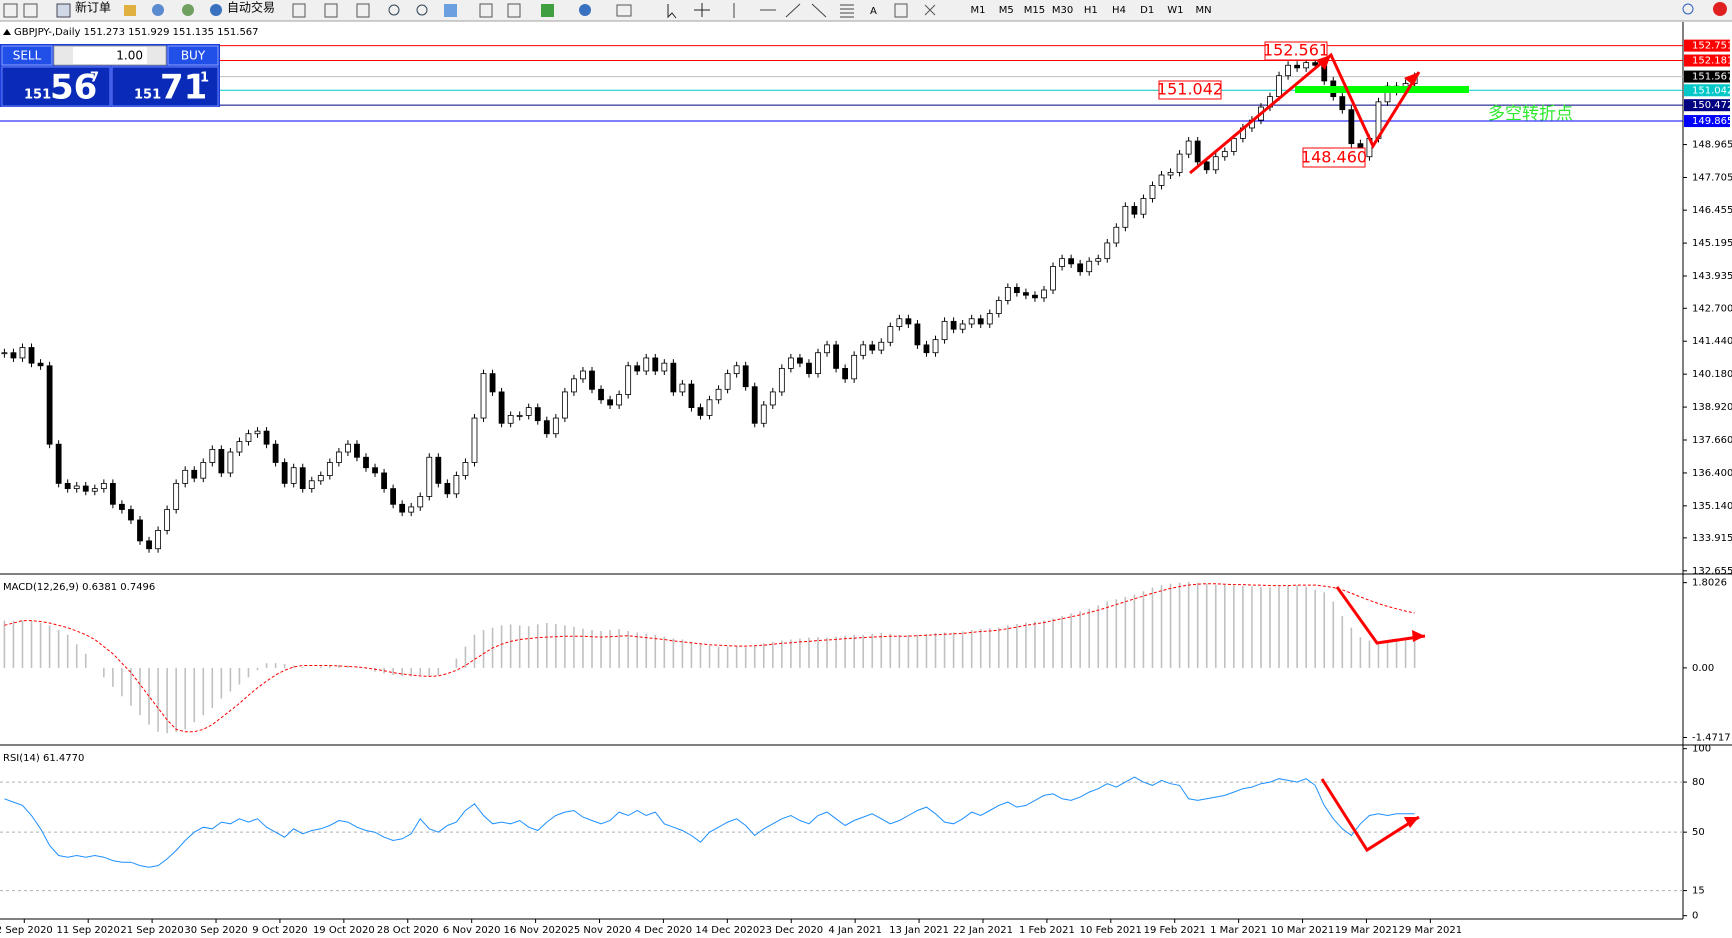 The image size is (1732, 938). I want to click on sell-label: SELL, so click(27, 56).